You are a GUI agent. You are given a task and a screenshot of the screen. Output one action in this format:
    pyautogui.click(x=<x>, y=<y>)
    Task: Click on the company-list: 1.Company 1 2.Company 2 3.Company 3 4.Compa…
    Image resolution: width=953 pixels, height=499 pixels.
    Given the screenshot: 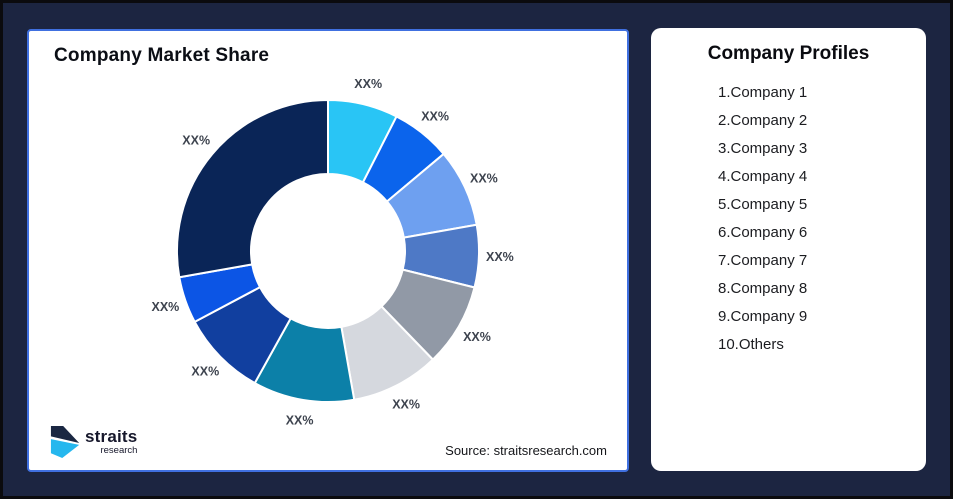 What is the action you would take?
    pyautogui.click(x=822, y=219)
    